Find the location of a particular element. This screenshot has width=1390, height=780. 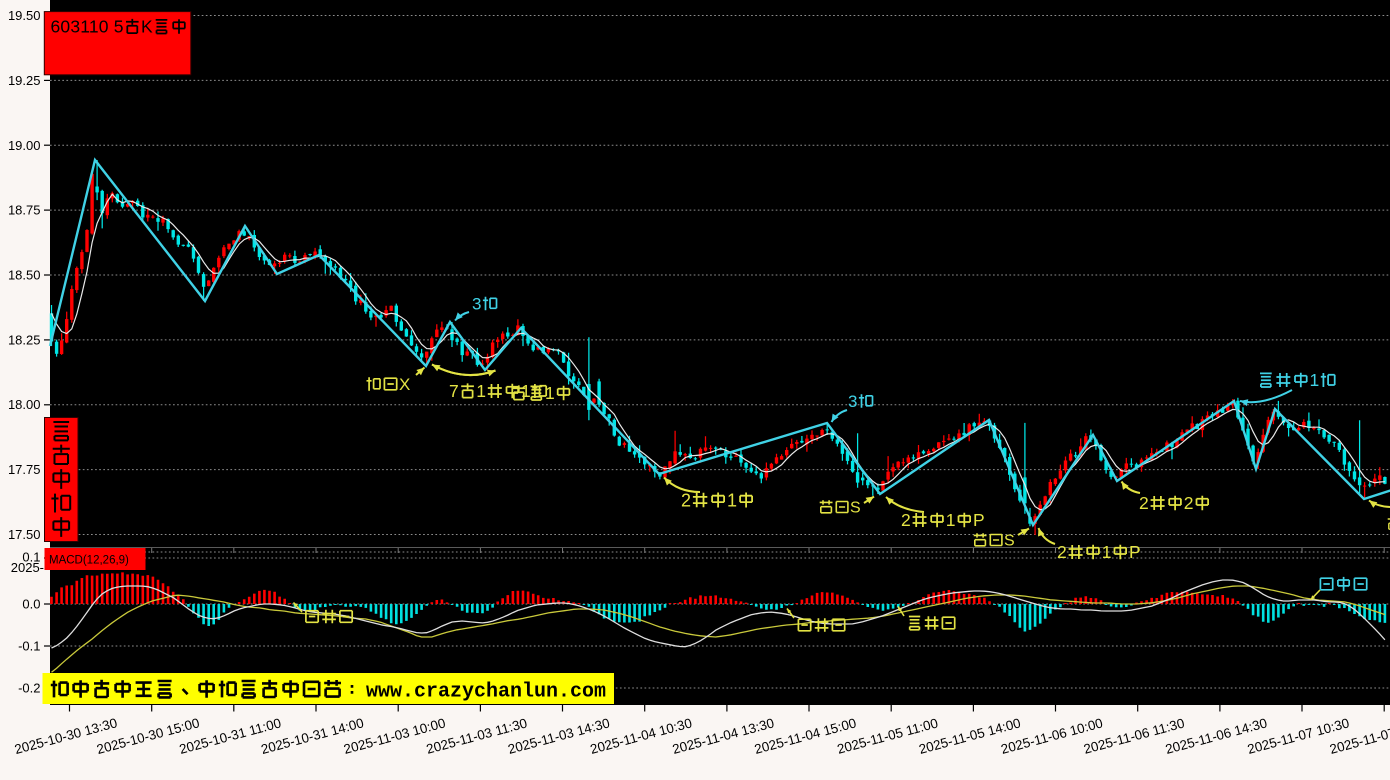

svg-text: MACD(12,26,9) is located at coordinates (89, 561).